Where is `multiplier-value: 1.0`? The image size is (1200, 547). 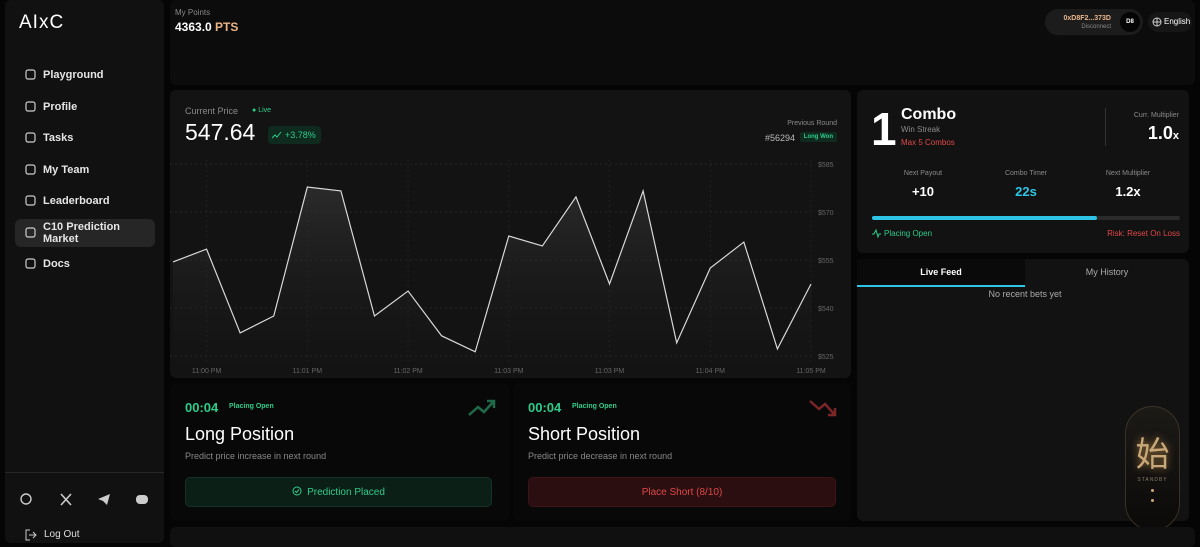 multiplier-value: 1.0 is located at coordinates (1160, 133).